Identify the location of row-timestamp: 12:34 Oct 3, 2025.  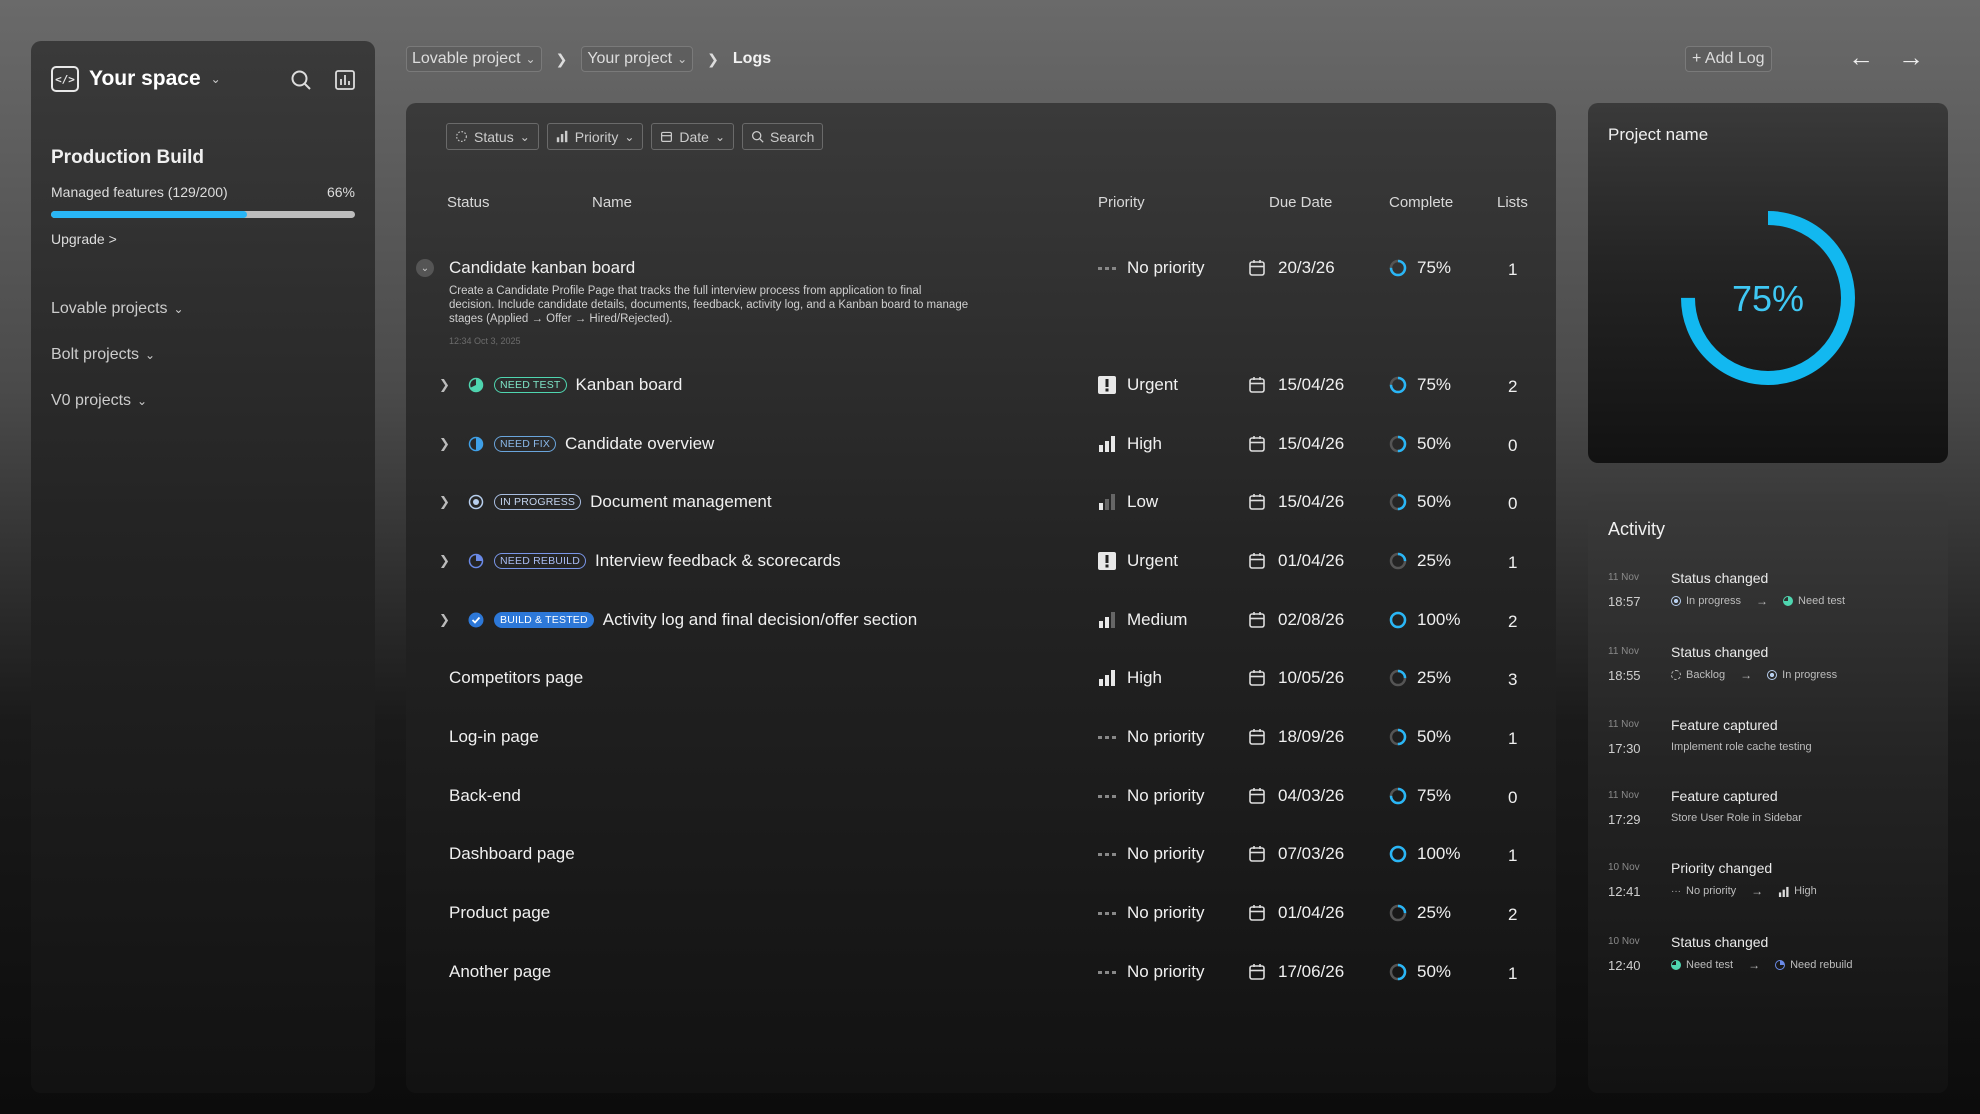
(485, 341).